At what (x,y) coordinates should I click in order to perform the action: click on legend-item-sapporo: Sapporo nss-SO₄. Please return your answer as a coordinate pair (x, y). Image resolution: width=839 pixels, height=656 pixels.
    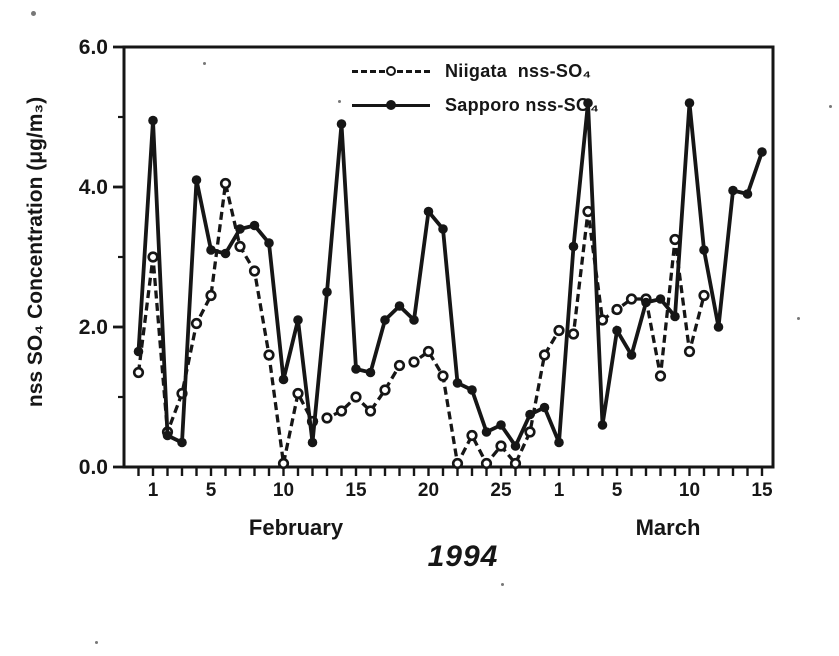
    Looking at the image, I should click on (475, 105).